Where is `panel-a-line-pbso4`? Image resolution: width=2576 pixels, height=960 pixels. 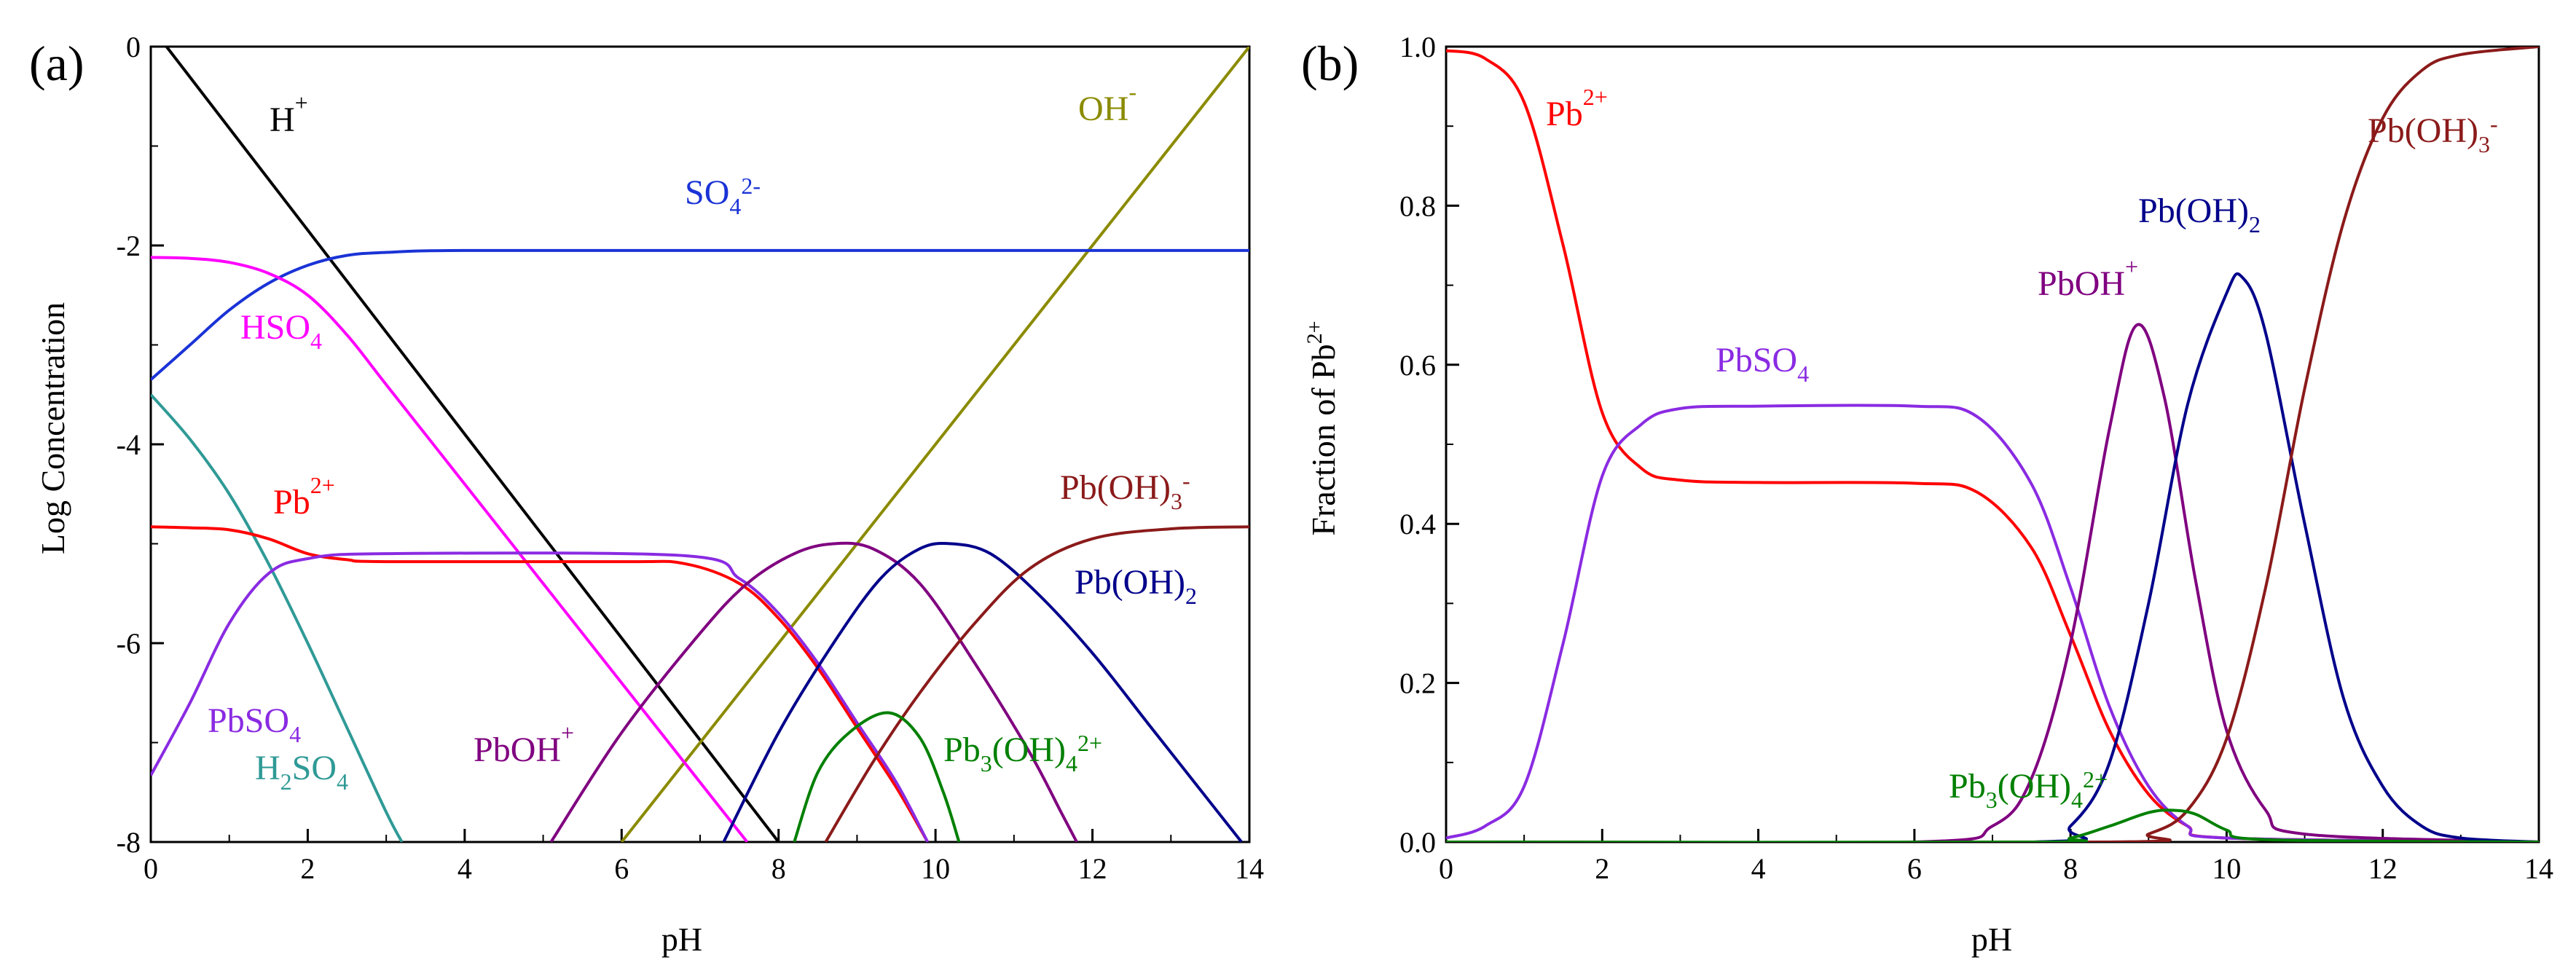
panel-a-line-pbso4 is located at coordinates (540, 696).